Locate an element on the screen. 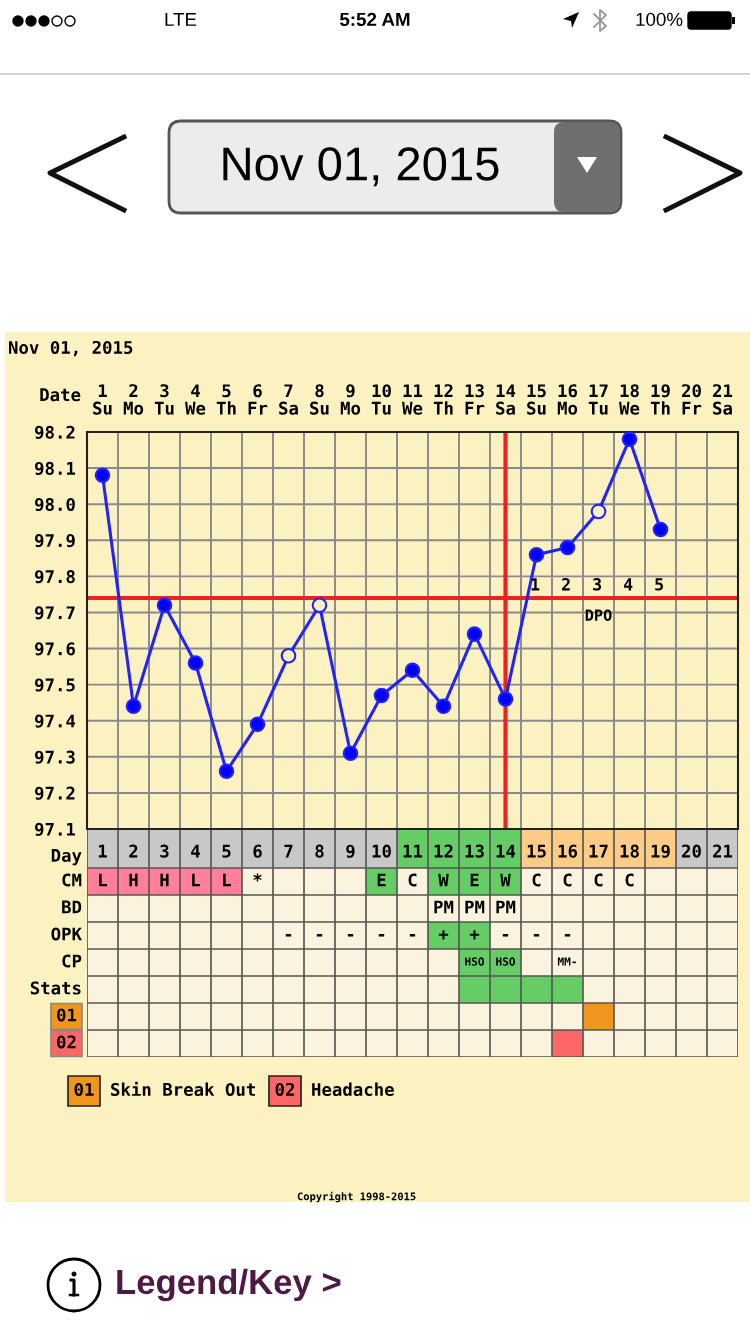 The image size is (750, 1334). x-tick-label: 14 Sa is located at coordinates (506, 399).